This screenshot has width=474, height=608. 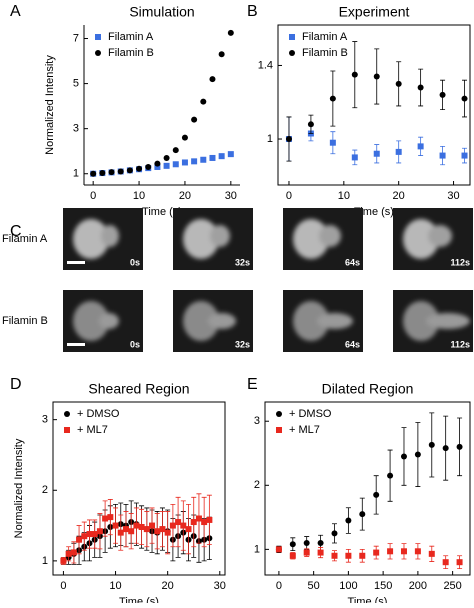 I want to click on panel-letter: C, so click(x=16, y=231).